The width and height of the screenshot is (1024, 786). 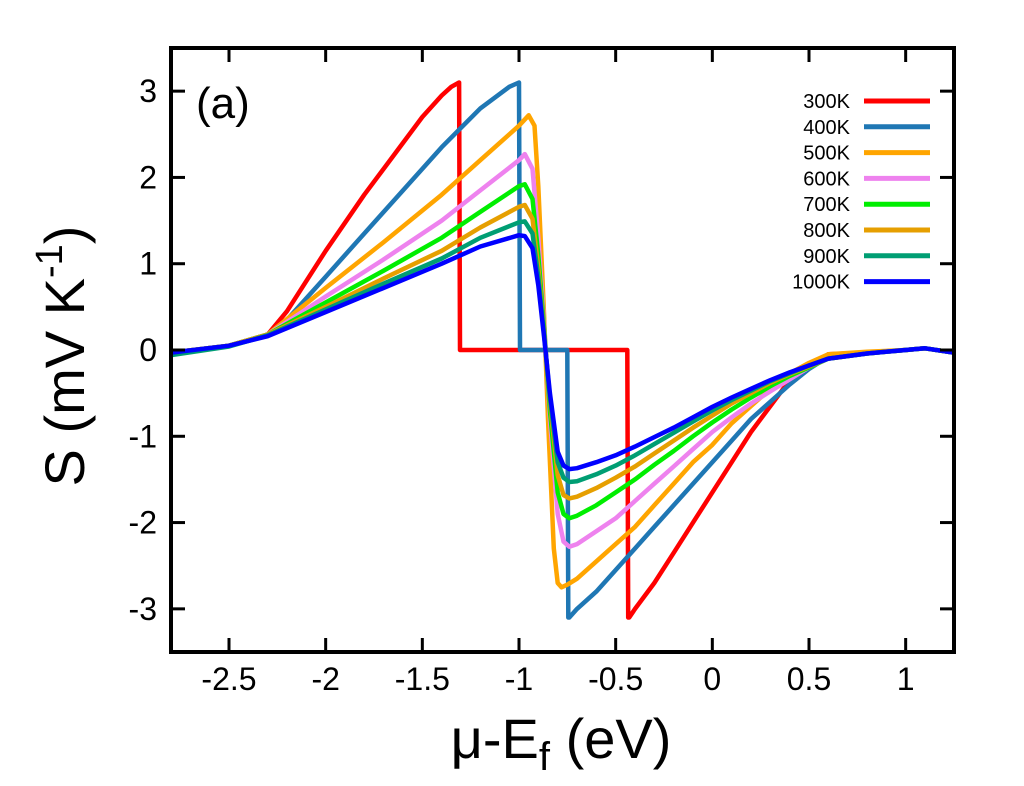 What do you see at coordinates (228, 679) in the screenshot?
I see `x-tick-label: -2.5` at bounding box center [228, 679].